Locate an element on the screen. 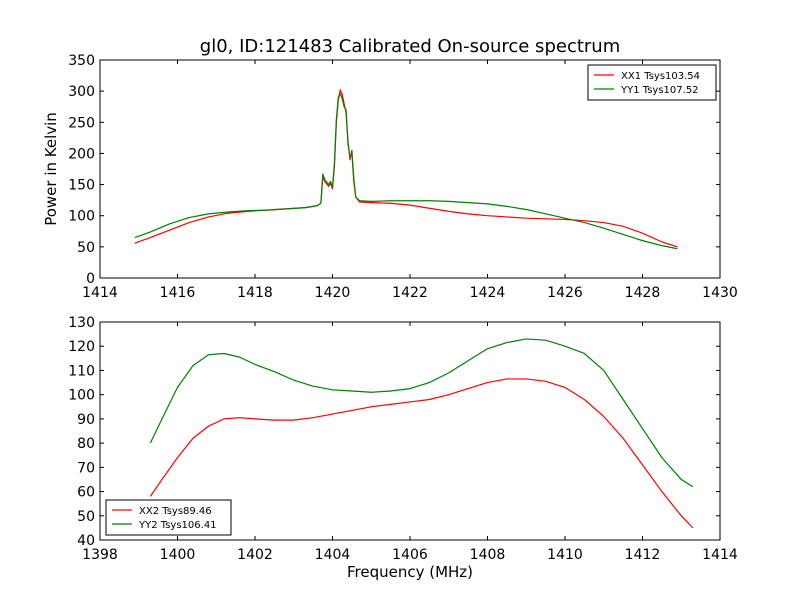 This screenshot has height=600, width=800. y-tick-label-2: 40 is located at coordinates (86, 541).